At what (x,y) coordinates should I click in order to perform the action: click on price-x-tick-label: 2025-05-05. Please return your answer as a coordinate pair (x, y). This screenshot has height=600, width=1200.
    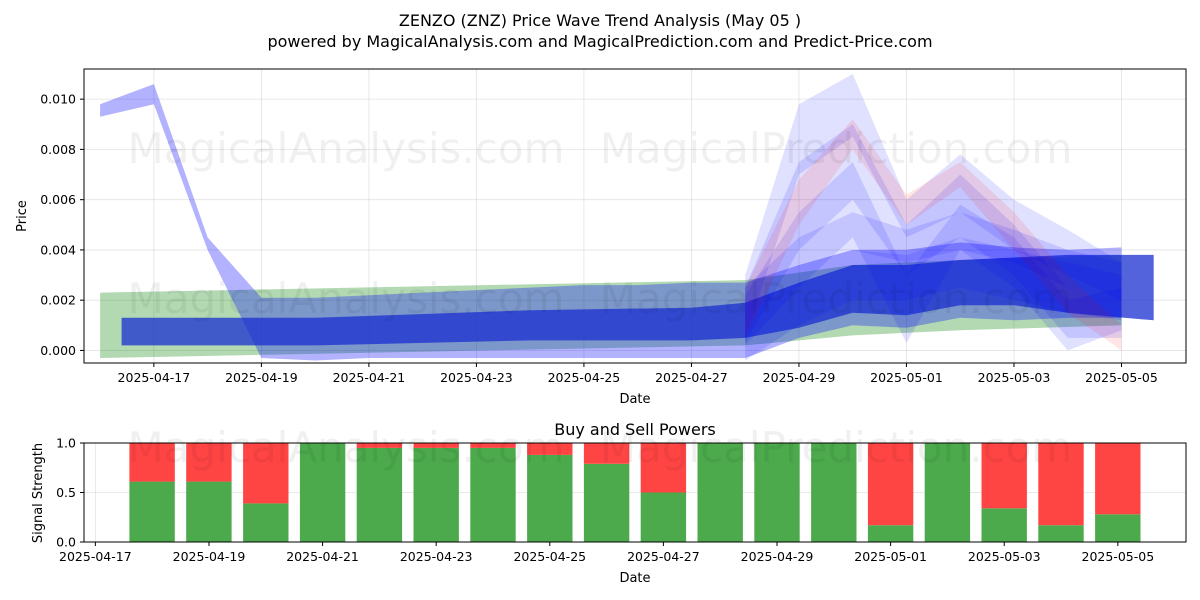
    Looking at the image, I should click on (1121, 377).